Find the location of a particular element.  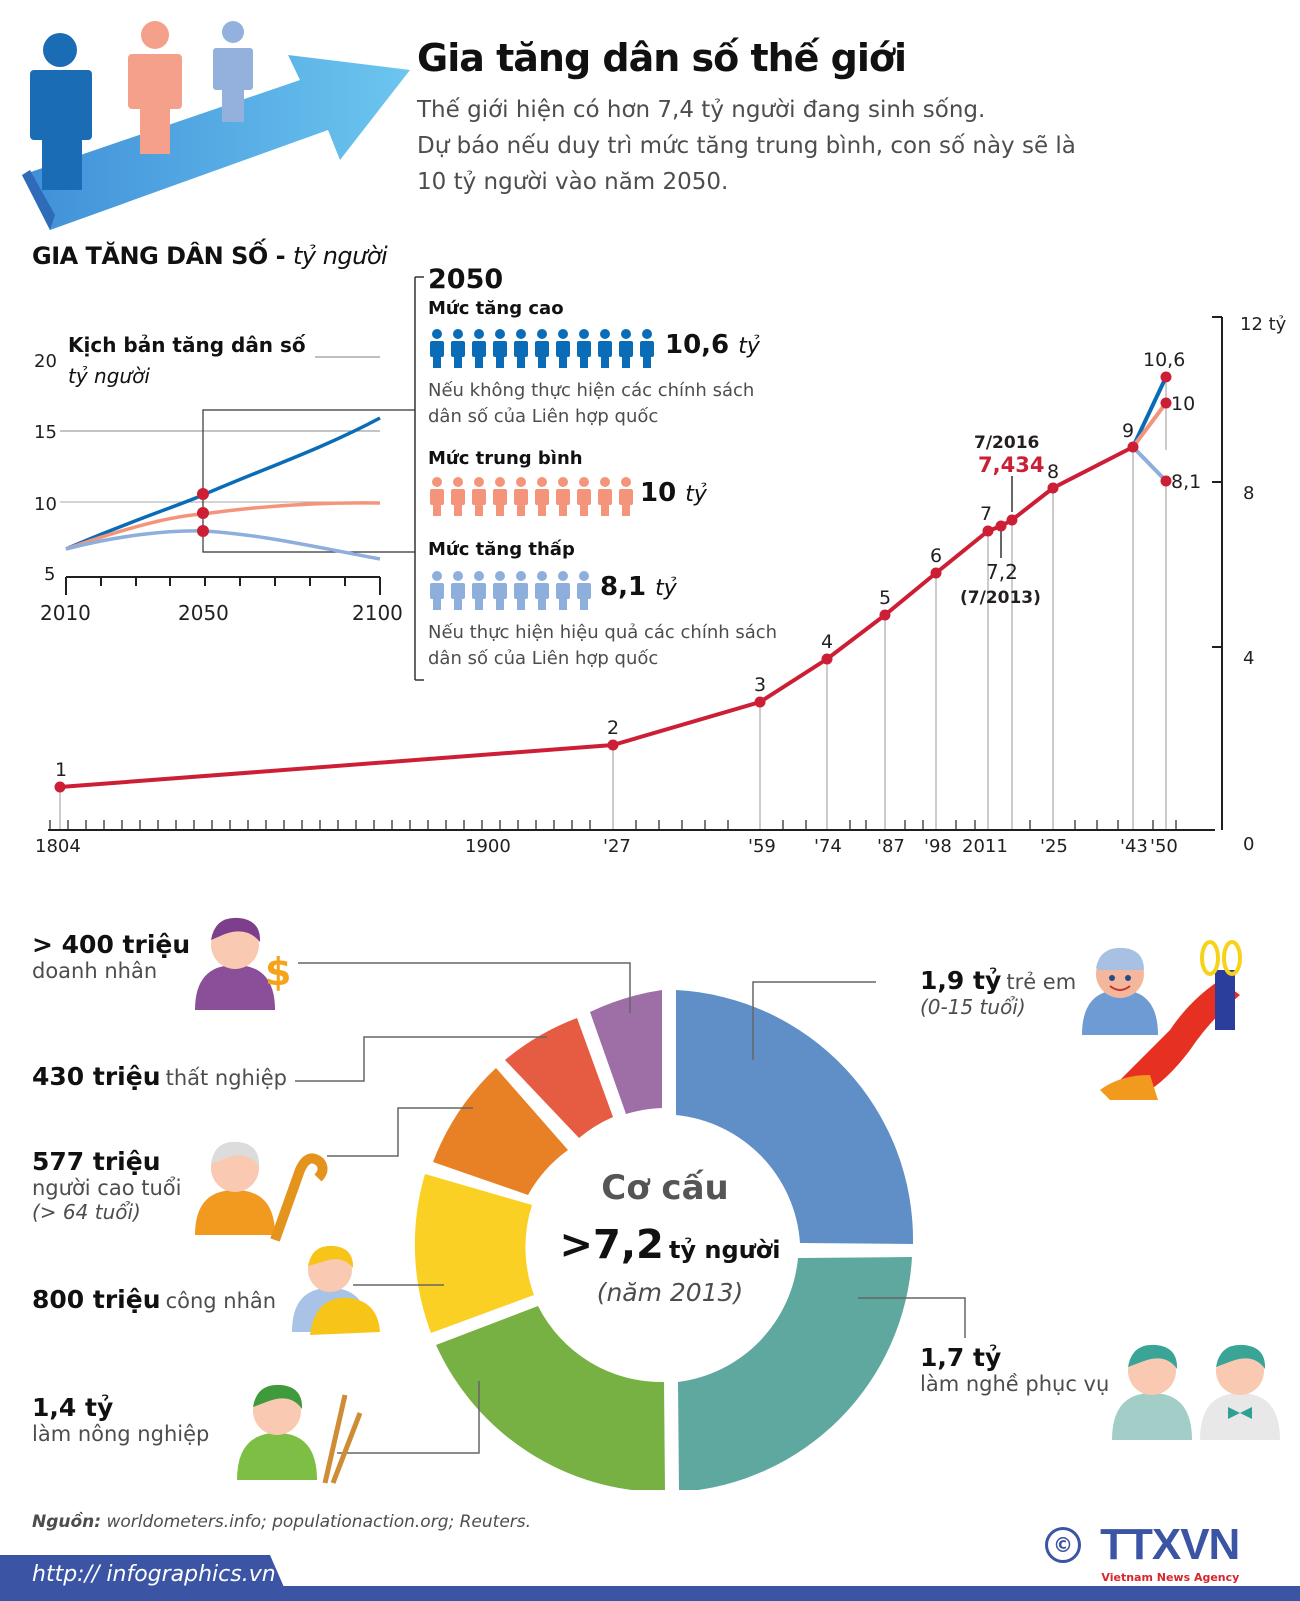

segment-name: doanh nhân is located at coordinates (95, 971).